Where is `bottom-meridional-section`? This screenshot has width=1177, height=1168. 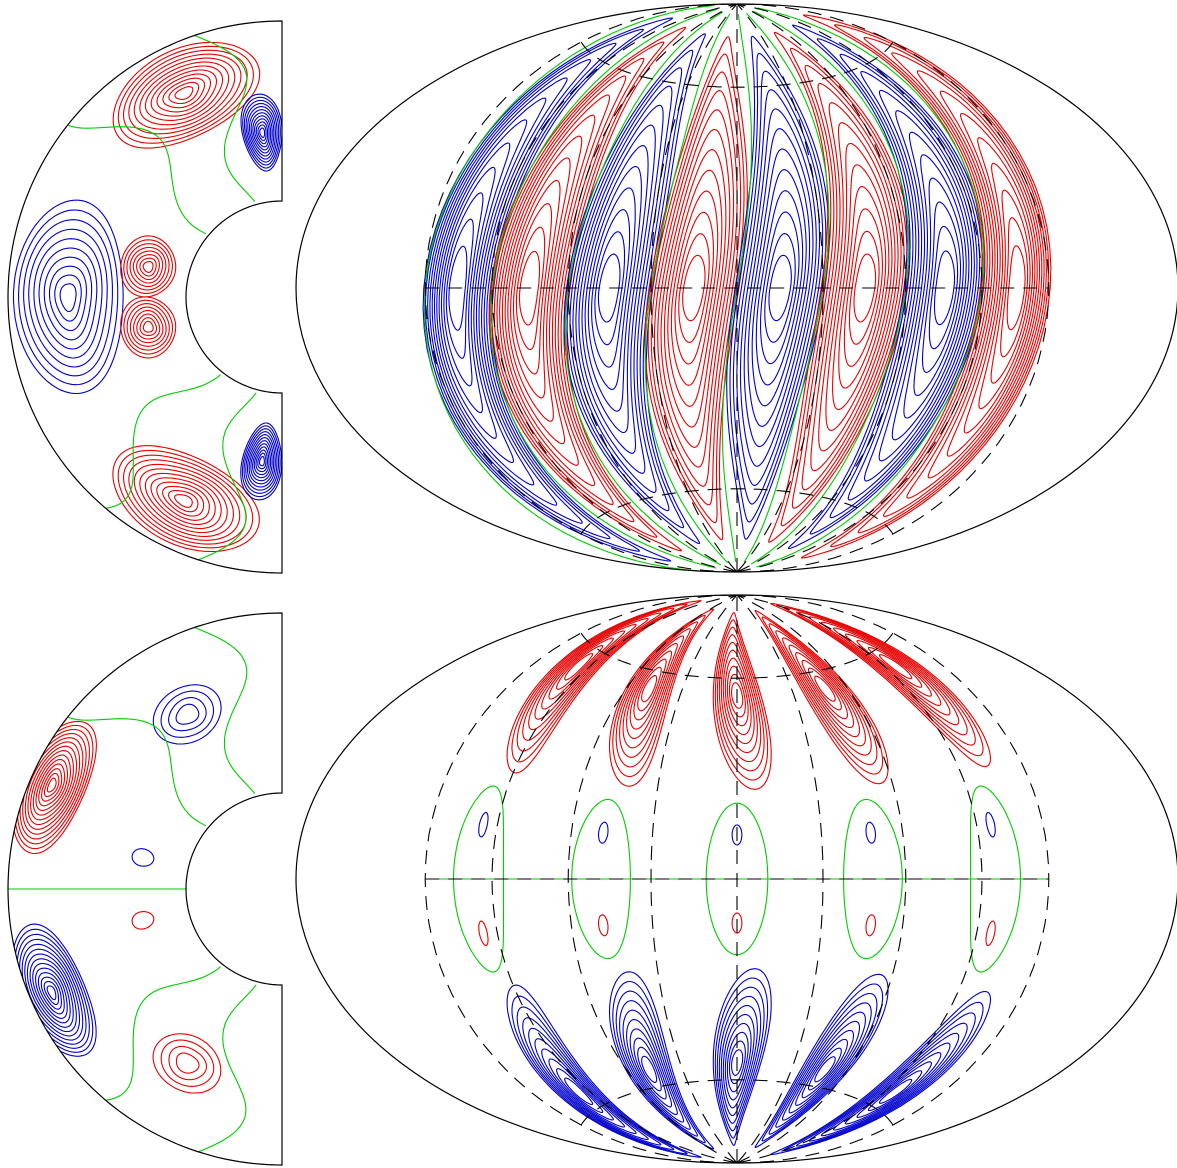
bottom-meridional-section is located at coordinates (145, 889).